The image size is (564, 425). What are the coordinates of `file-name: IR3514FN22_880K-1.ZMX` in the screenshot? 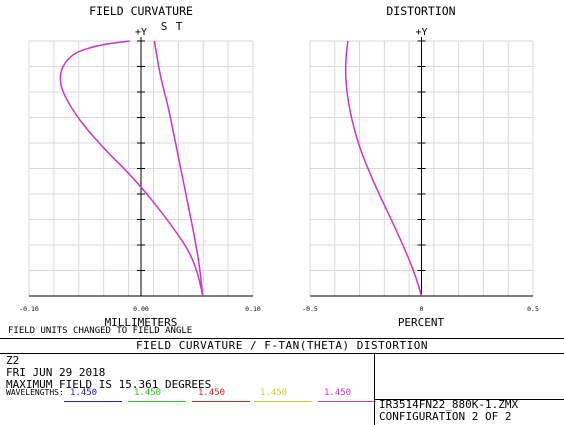 It's located at (449, 404).